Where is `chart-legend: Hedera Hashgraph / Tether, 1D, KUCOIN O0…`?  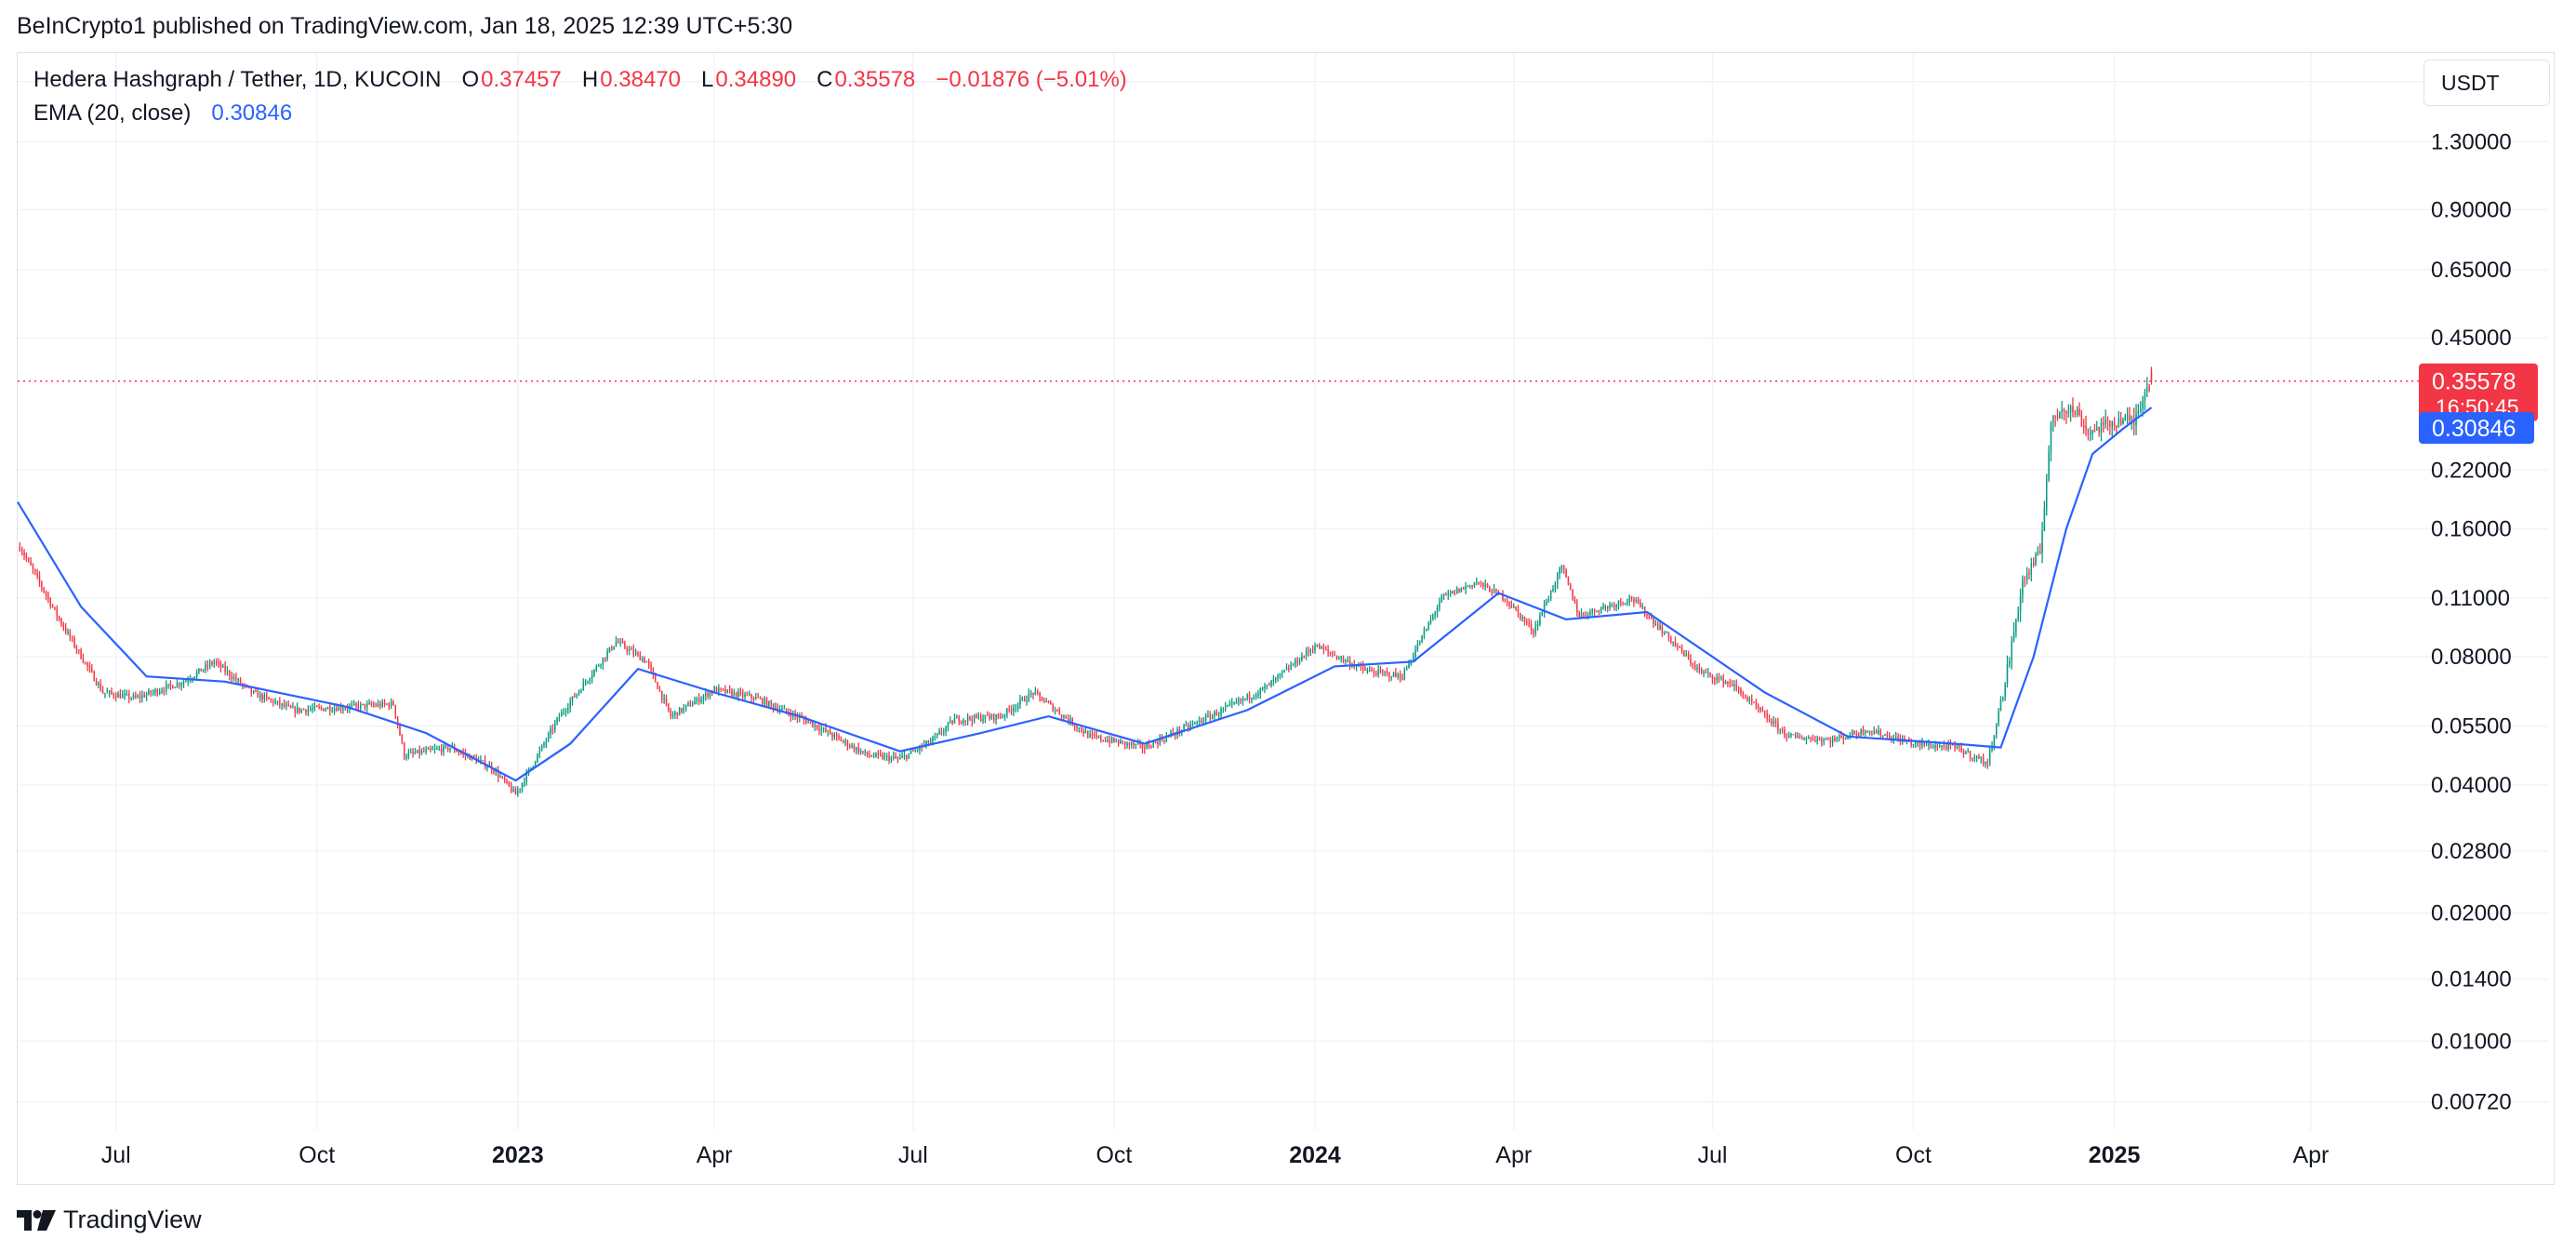 chart-legend: Hedera Hashgraph / Tether, 1D, KUCOIN O0… is located at coordinates (581, 96).